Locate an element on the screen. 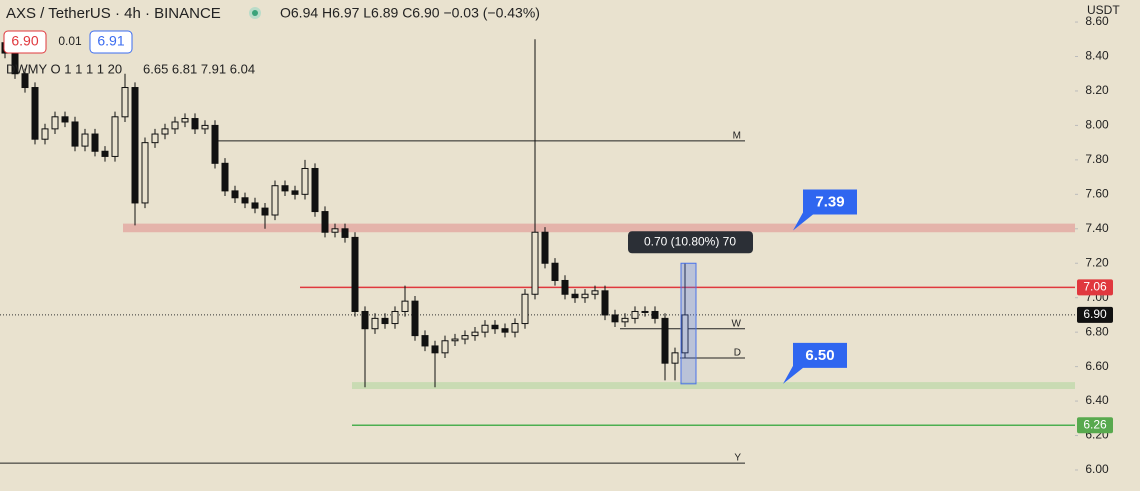  sell-box is located at coordinates (25, 42).